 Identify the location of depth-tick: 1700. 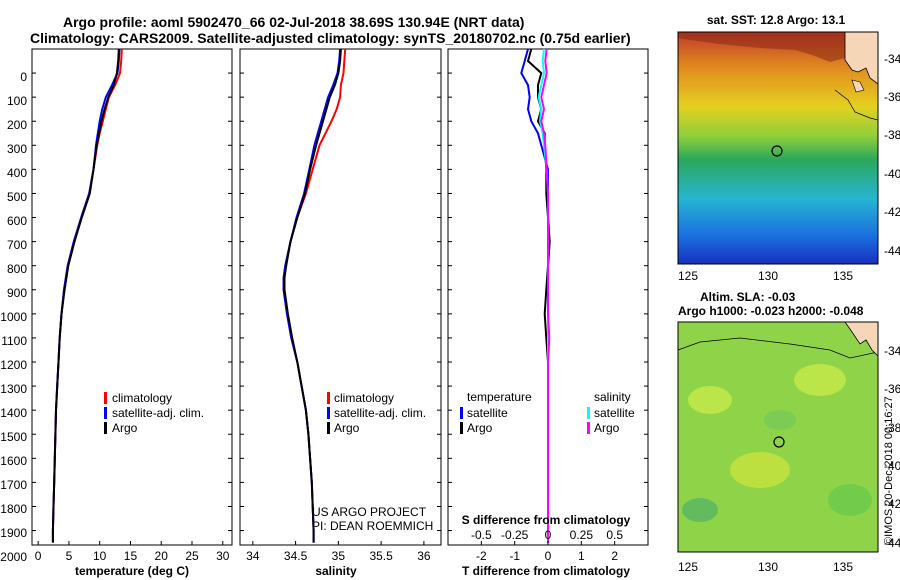
(13, 485).